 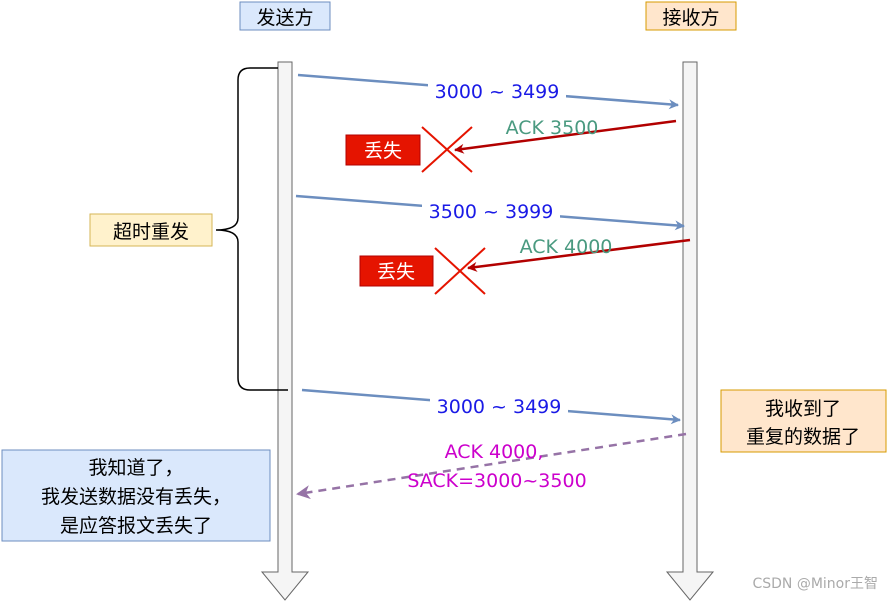 I want to click on lost-label-2: 丢失, so click(x=396, y=272).